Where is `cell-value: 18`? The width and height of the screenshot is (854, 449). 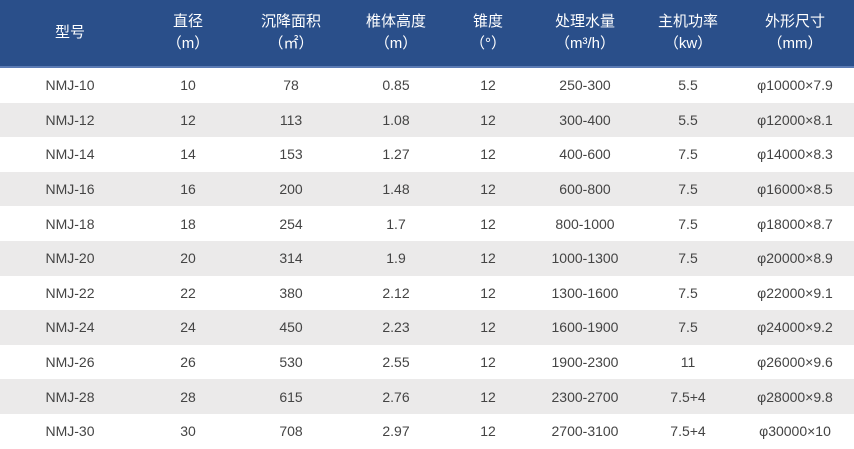 cell-value: 18 is located at coordinates (188, 223).